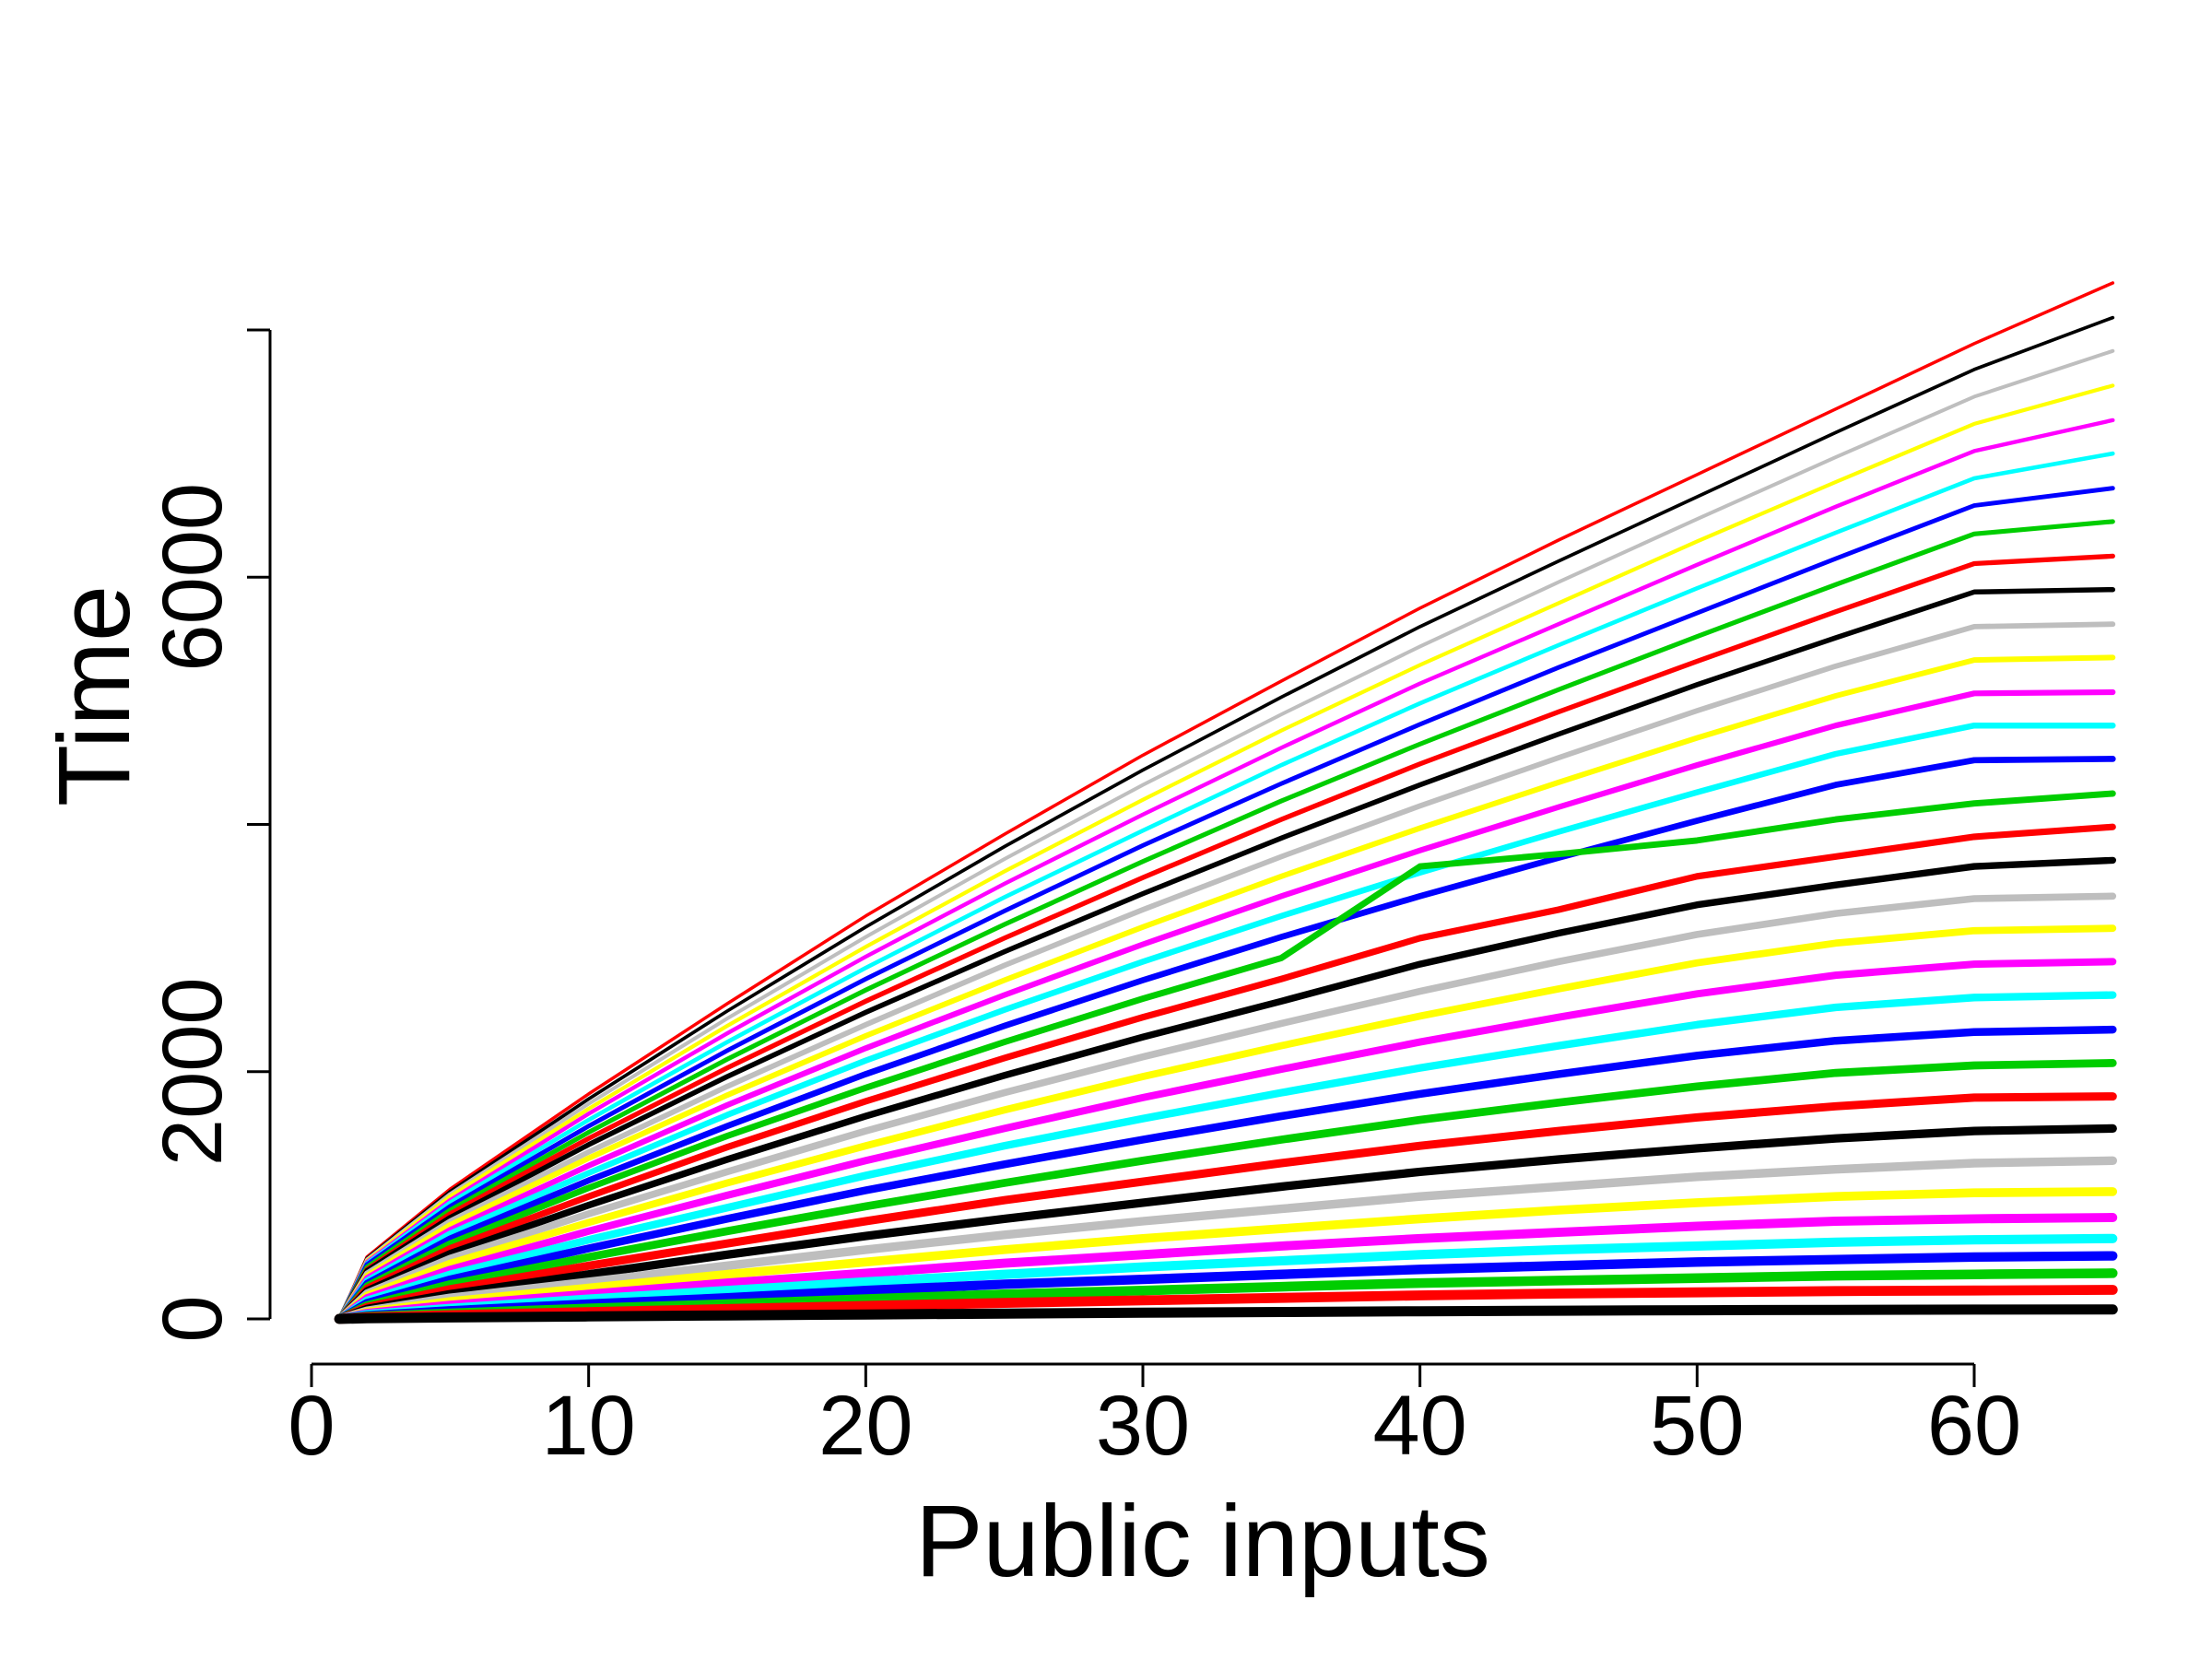 The width and height of the screenshot is (2212, 1659). Describe the element at coordinates (208, 835) in the screenshot. I see `y-axis-ticks: 0 2000 6000` at that location.